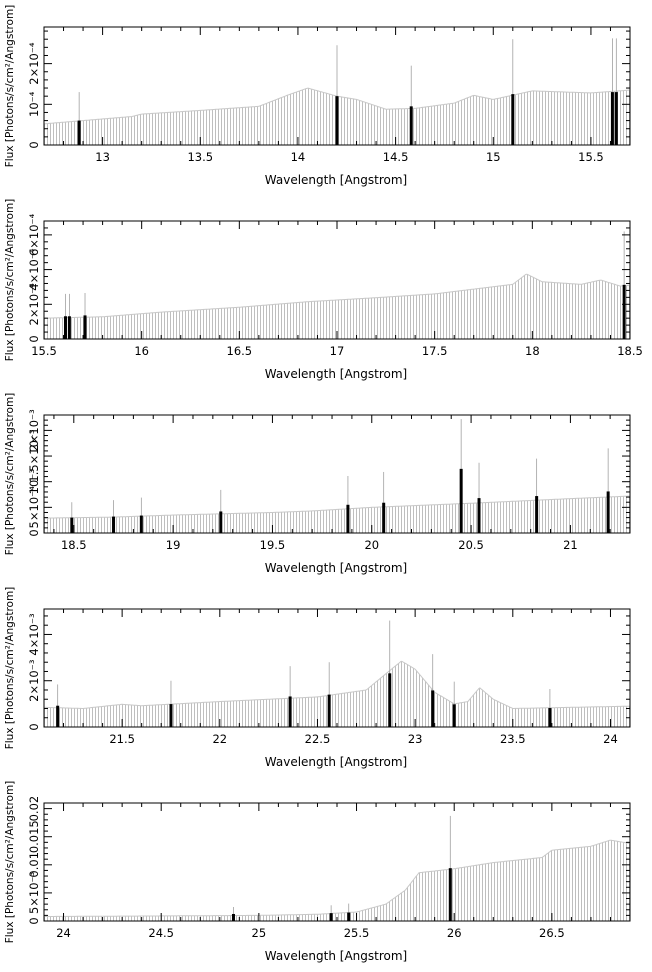 This screenshot has width=652, height=972. I want to click on x-tick-label: 25, so click(259, 933).